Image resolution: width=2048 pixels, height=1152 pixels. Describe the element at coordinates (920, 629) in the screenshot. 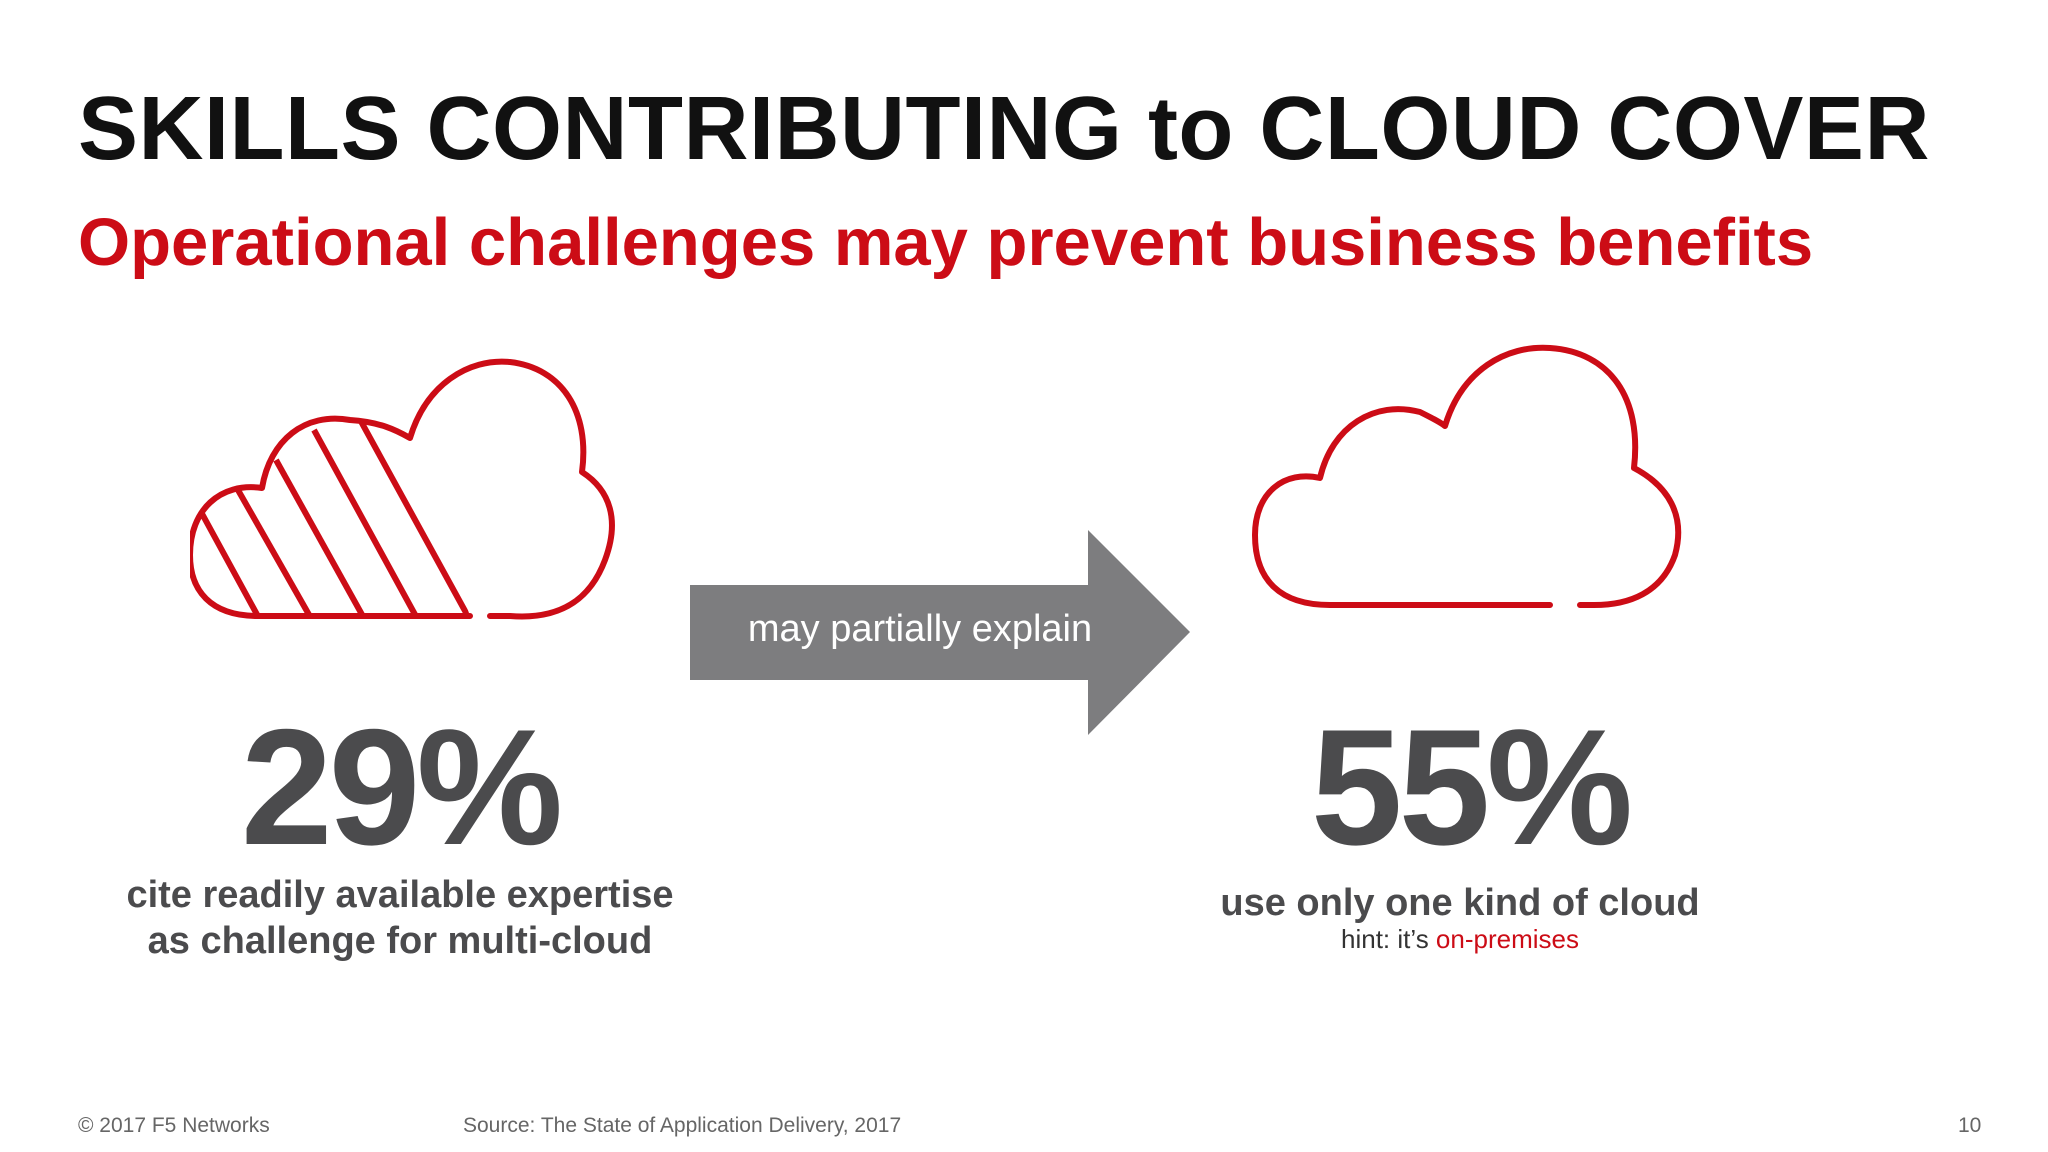

I see `arrow-label: may partially explain` at that location.